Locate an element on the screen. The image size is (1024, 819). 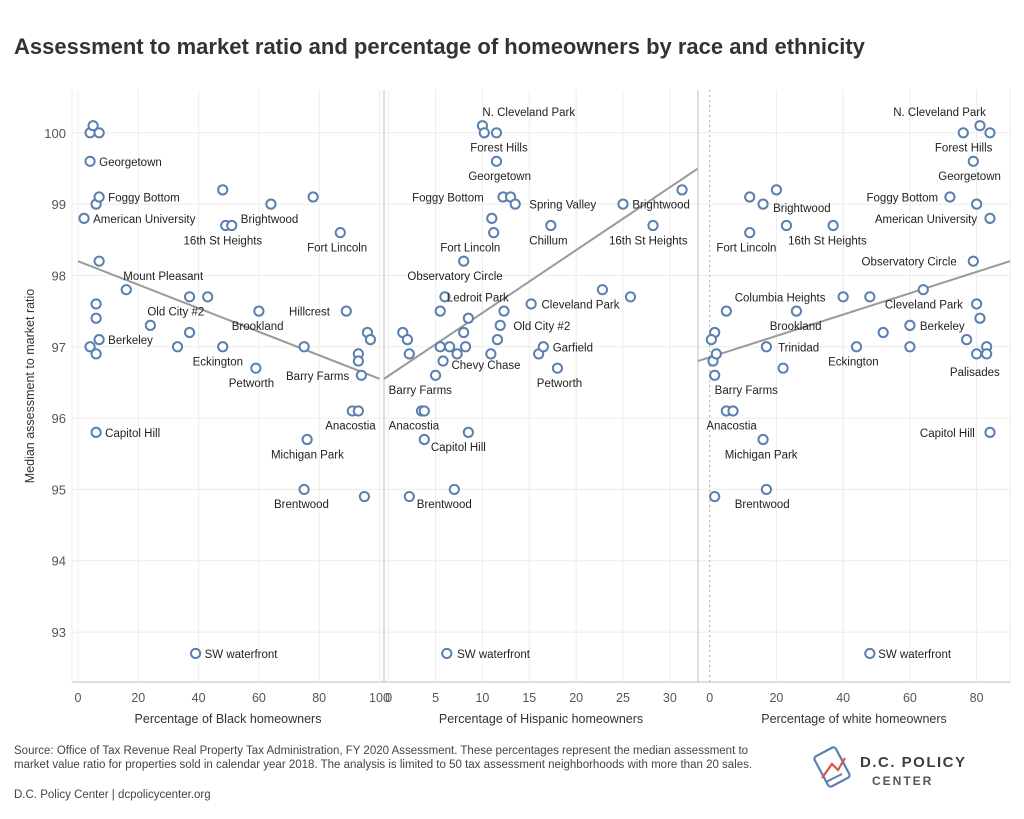
x-tick-label: 0 is located at coordinates (709, 698).